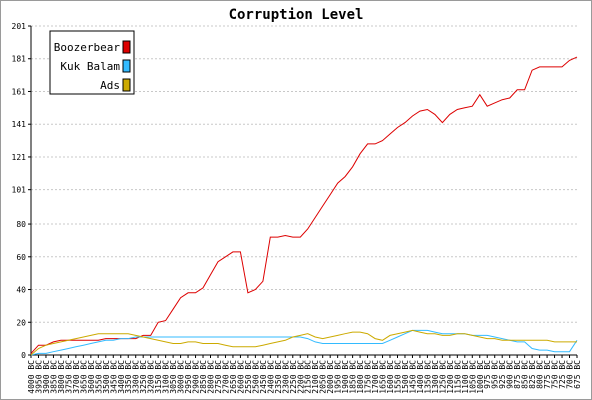  I want to click on x-tick-label: 4000 BC, so click(31, 377).